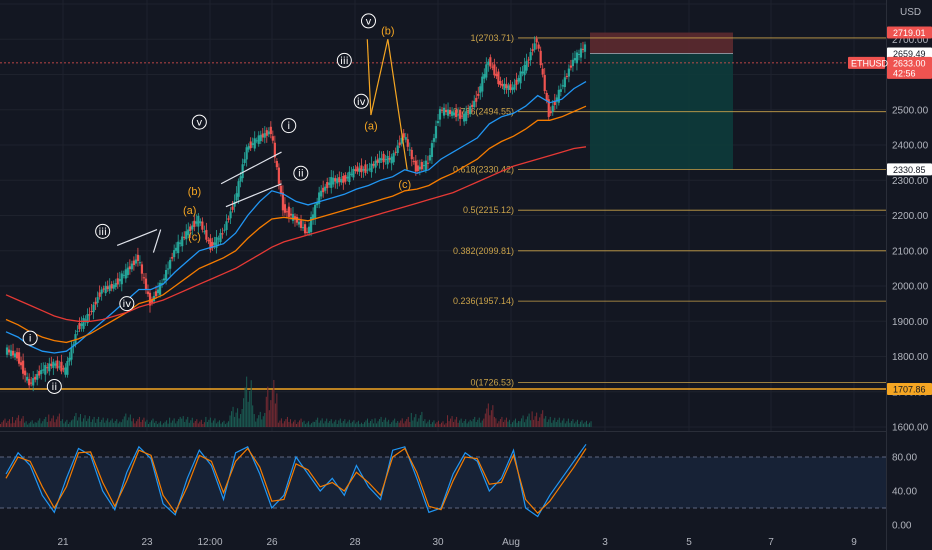 The width and height of the screenshot is (932, 550). I want to click on wave-path-line, so click(369, 77).